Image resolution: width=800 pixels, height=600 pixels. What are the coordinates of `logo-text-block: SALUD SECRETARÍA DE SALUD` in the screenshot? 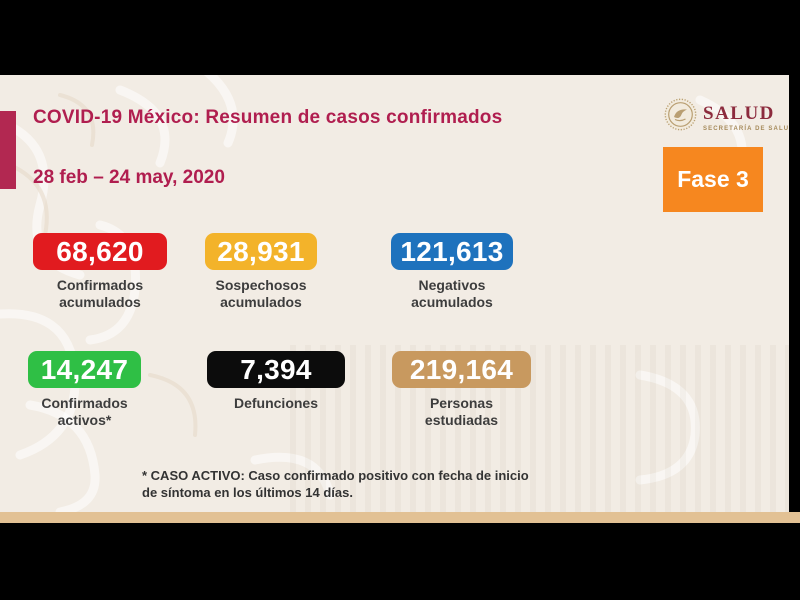 It's located at (746, 115).